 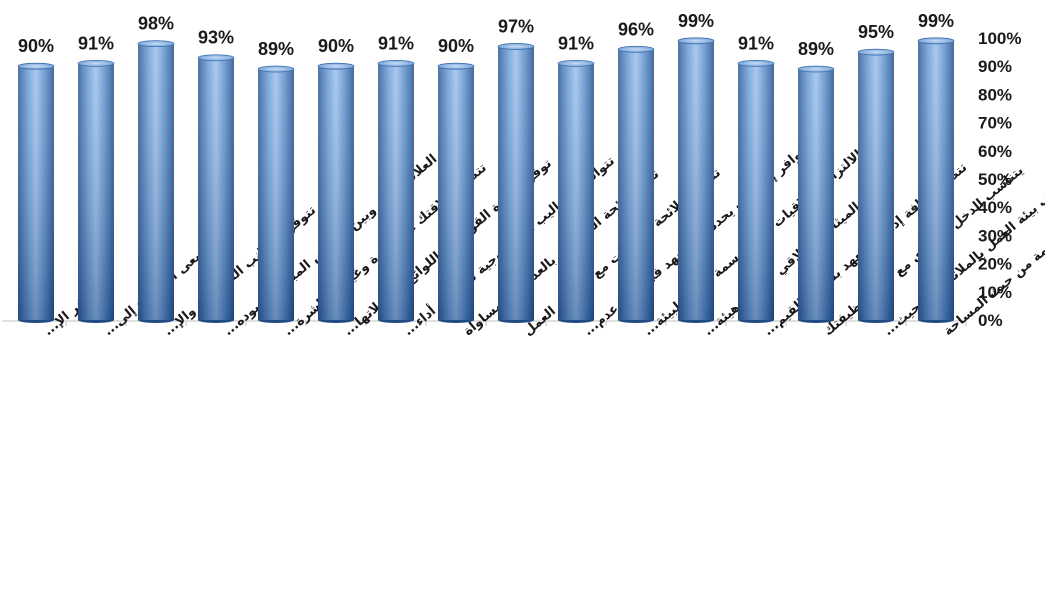 I want to click on data-label: 96%, so click(x=636, y=29).